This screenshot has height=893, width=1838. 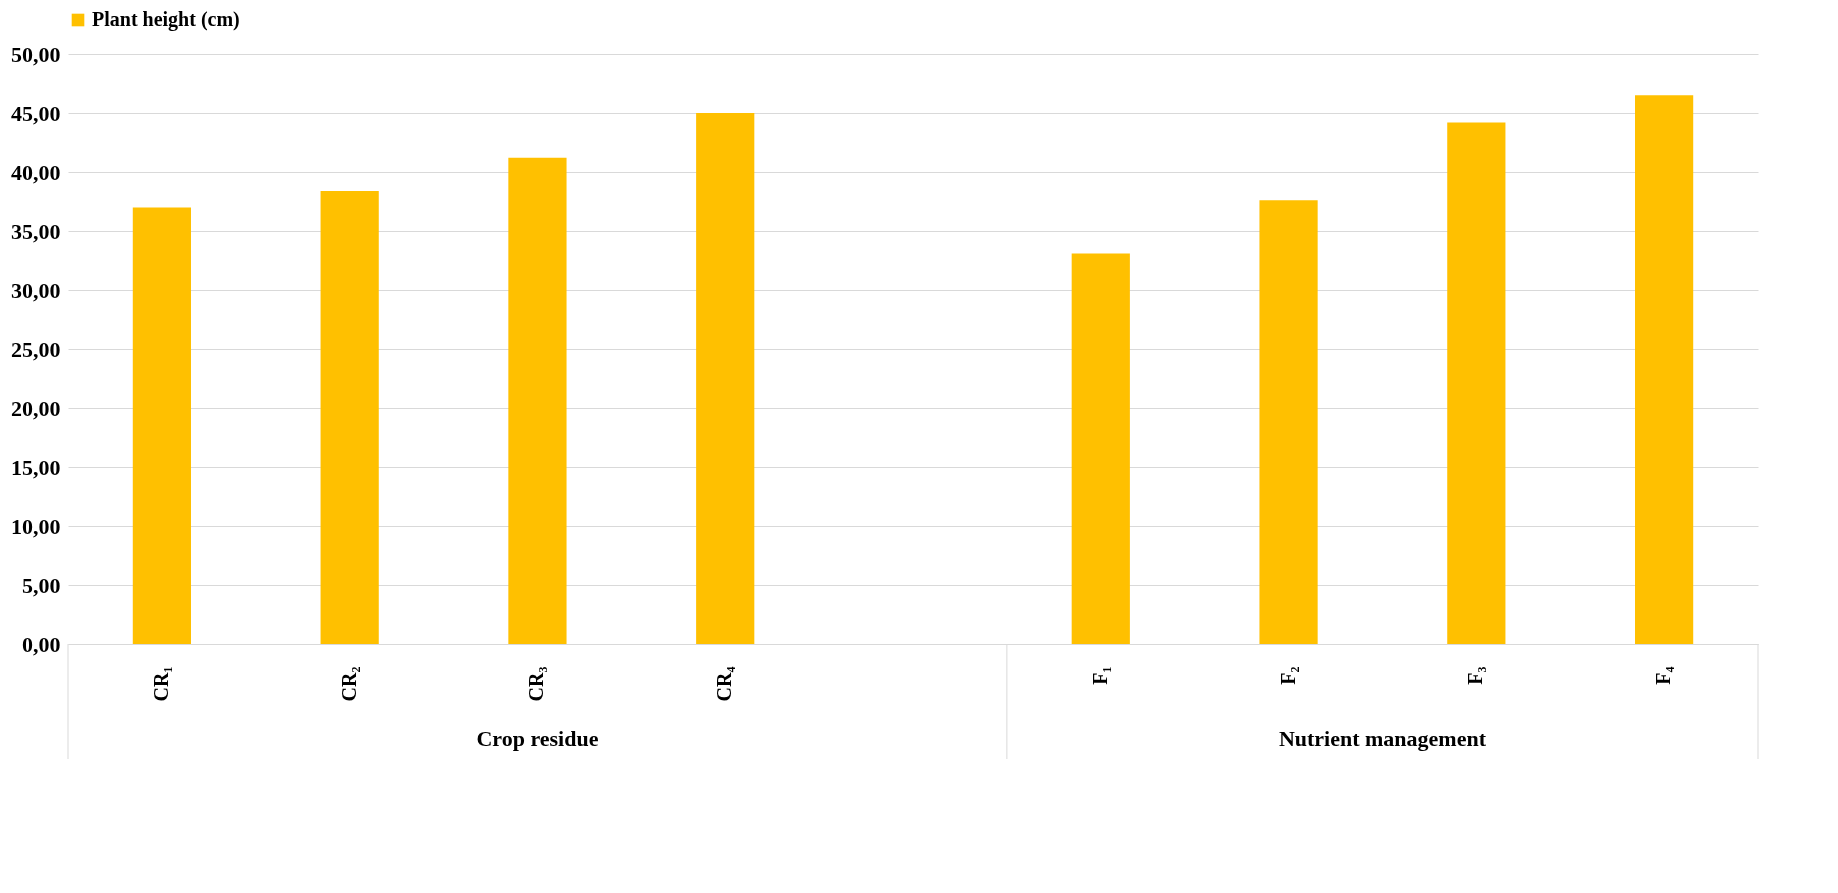 What do you see at coordinates (166, 19) in the screenshot?
I see `legend-label: Plant height (cm)` at bounding box center [166, 19].